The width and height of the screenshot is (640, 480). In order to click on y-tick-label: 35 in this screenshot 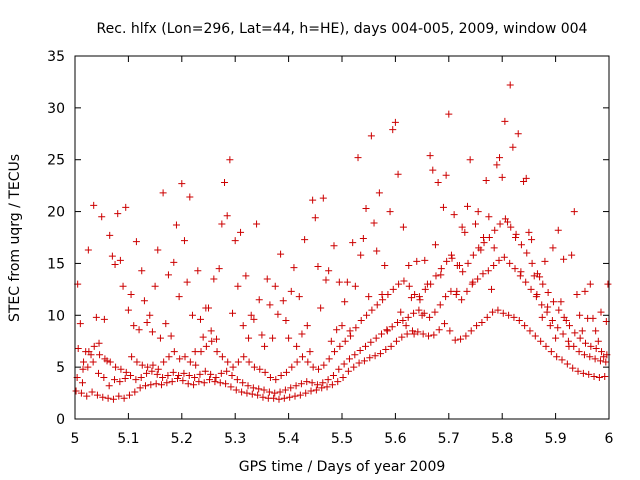, I will do `click(56, 57)`.